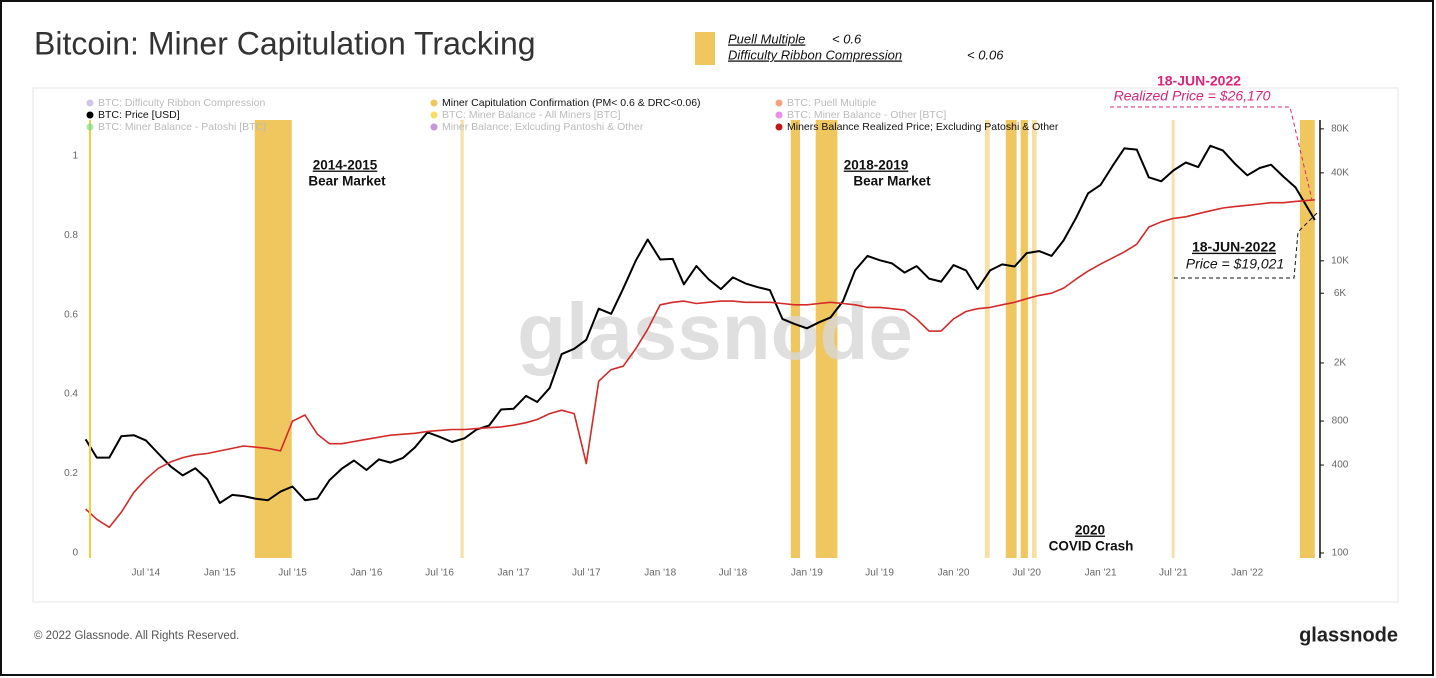 The height and width of the screenshot is (678, 1436). What do you see at coordinates (866, 115) in the screenshot?
I see `legend-label: BTC: Miner Balance - Other [BTC]` at bounding box center [866, 115].